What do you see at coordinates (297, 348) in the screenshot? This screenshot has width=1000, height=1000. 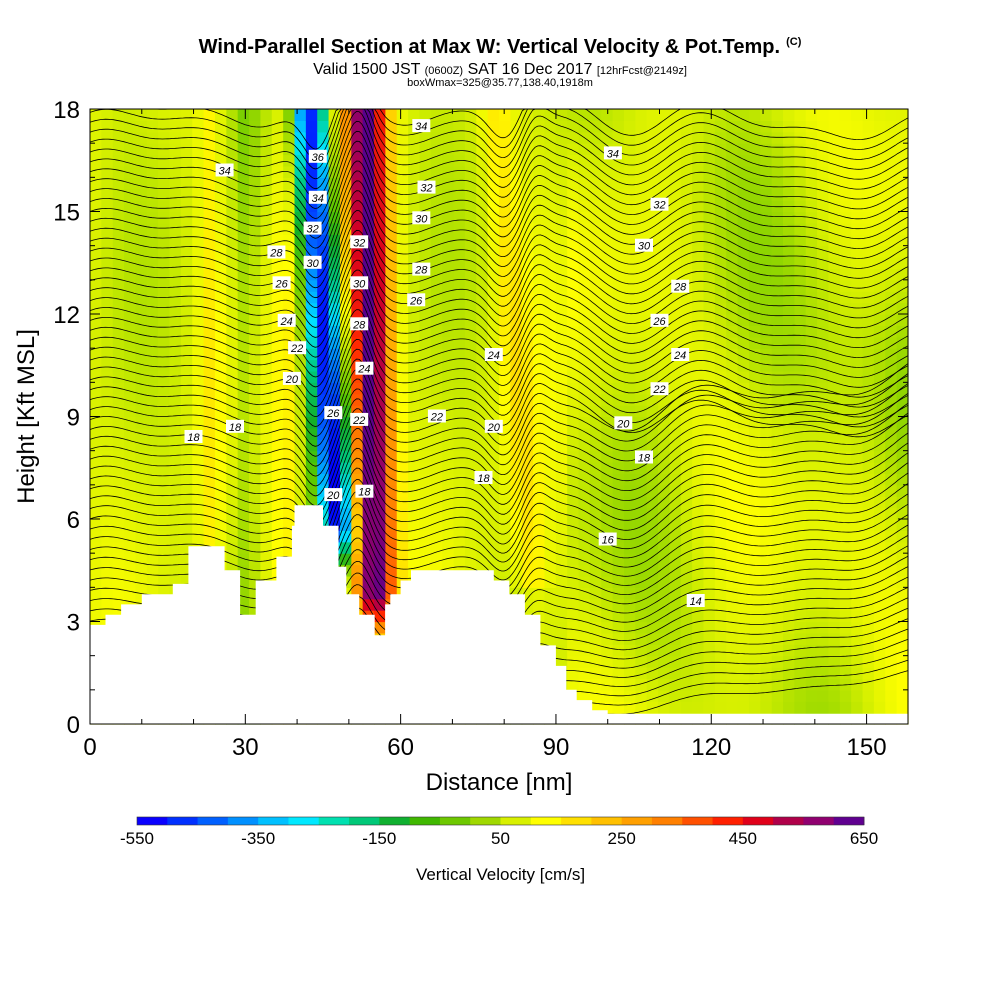 I see `contour-label: 22` at bounding box center [297, 348].